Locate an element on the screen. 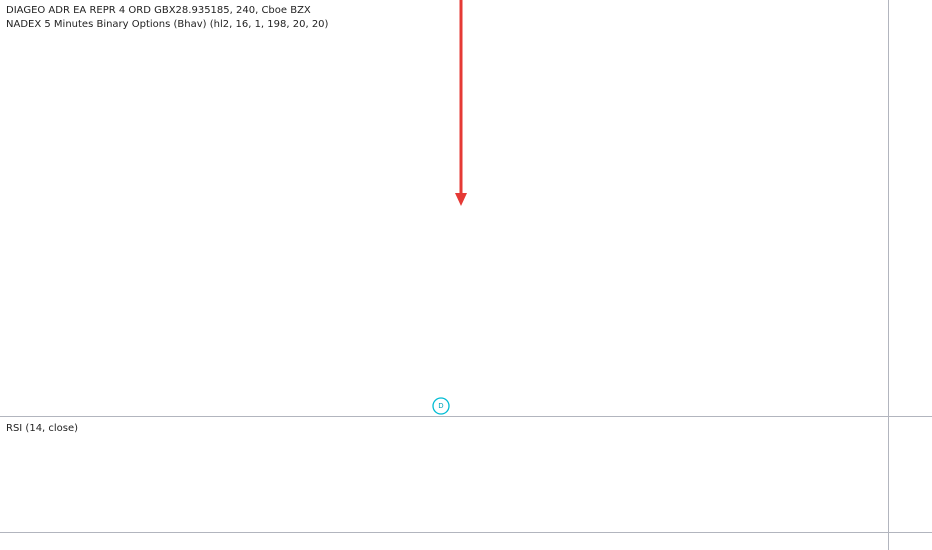 Image resolution: width=932 pixels, height=550 pixels. rsi-title: RSI (14, close) is located at coordinates (42, 428).